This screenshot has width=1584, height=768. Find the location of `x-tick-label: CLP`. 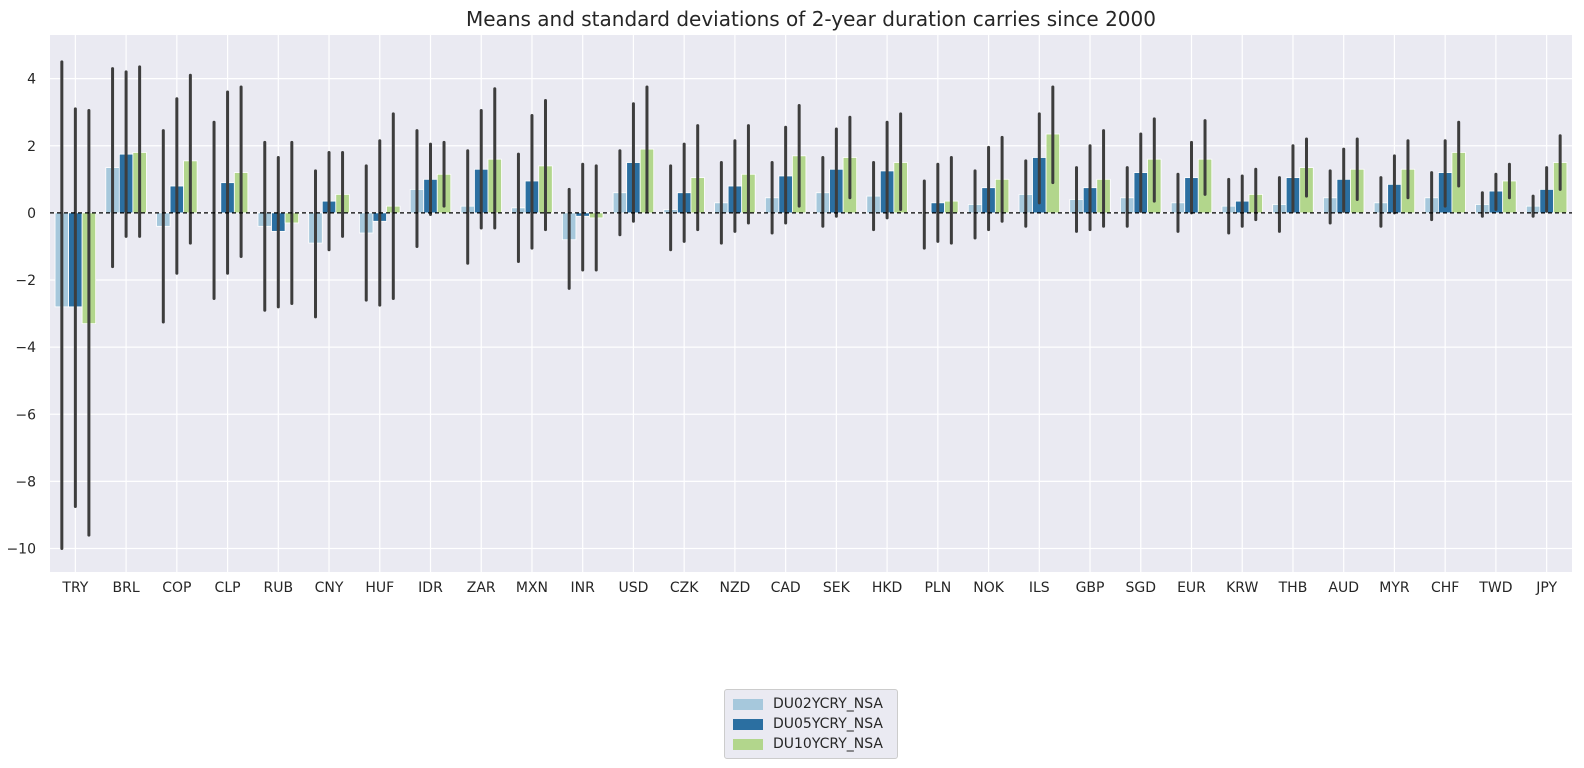

x-tick-label: CLP is located at coordinates (228, 588).